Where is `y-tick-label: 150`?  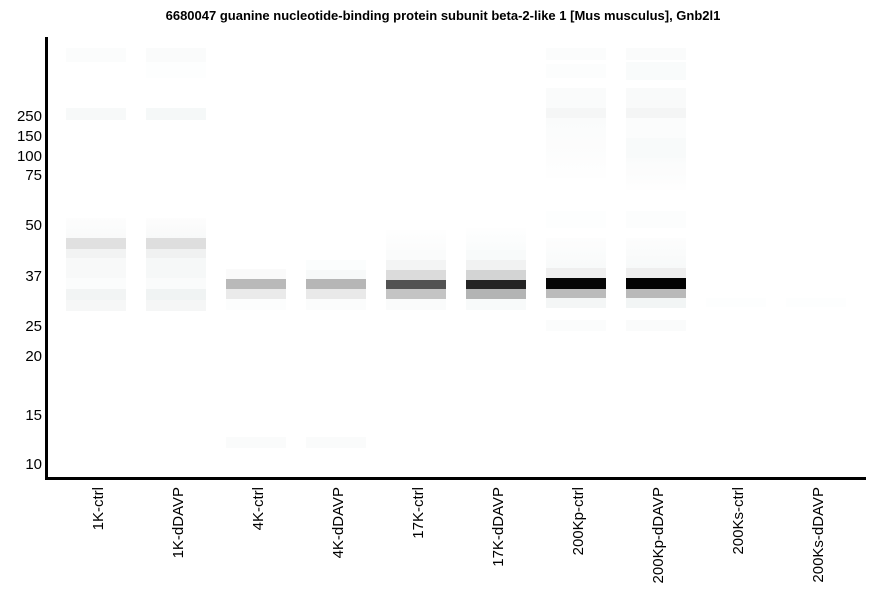 y-tick-label: 150 is located at coordinates (29, 136).